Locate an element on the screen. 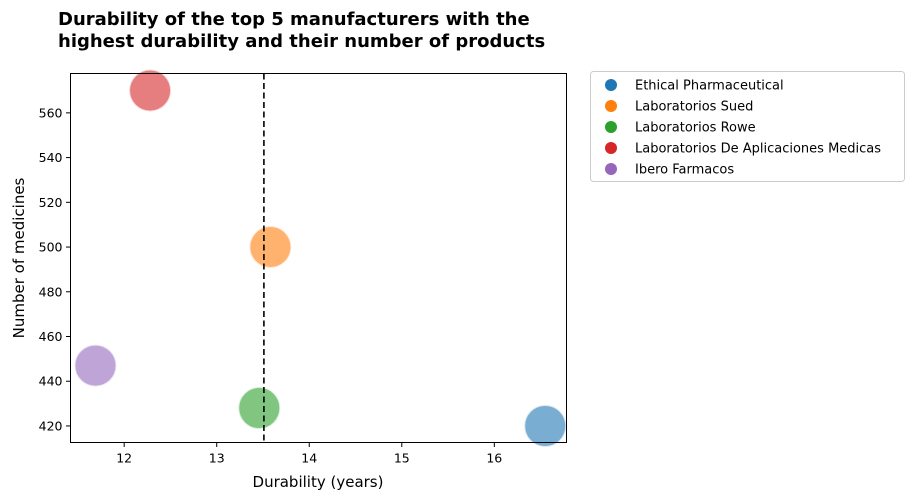  x-tick-label: 12 is located at coordinates (124, 458).